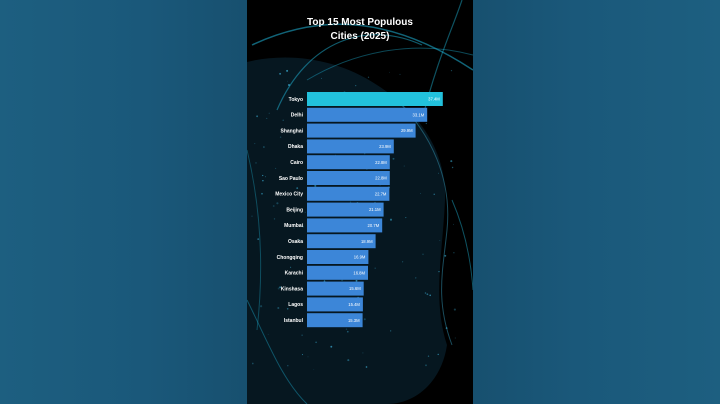 Image resolution: width=720 pixels, height=404 pixels. Describe the element at coordinates (367, 241) in the screenshot. I see `value-label: 18.9M` at that location.